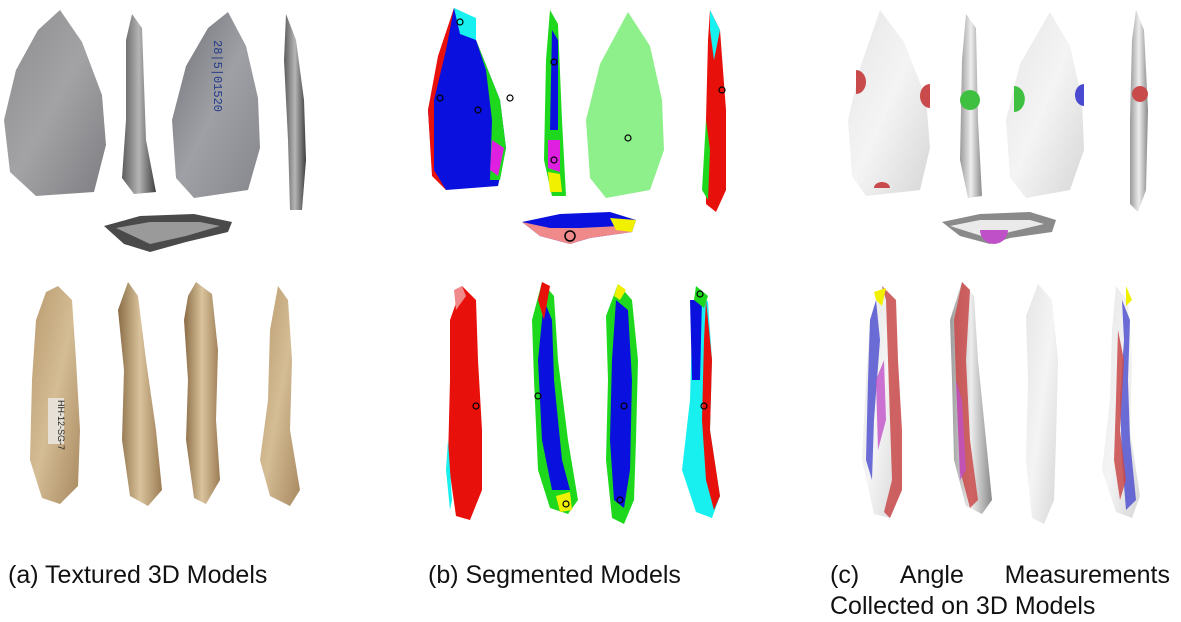 The width and height of the screenshot is (1181, 622). I want to click on caption-angle-measurements-line1: (c) Angle Measurements, so click(1000, 575).